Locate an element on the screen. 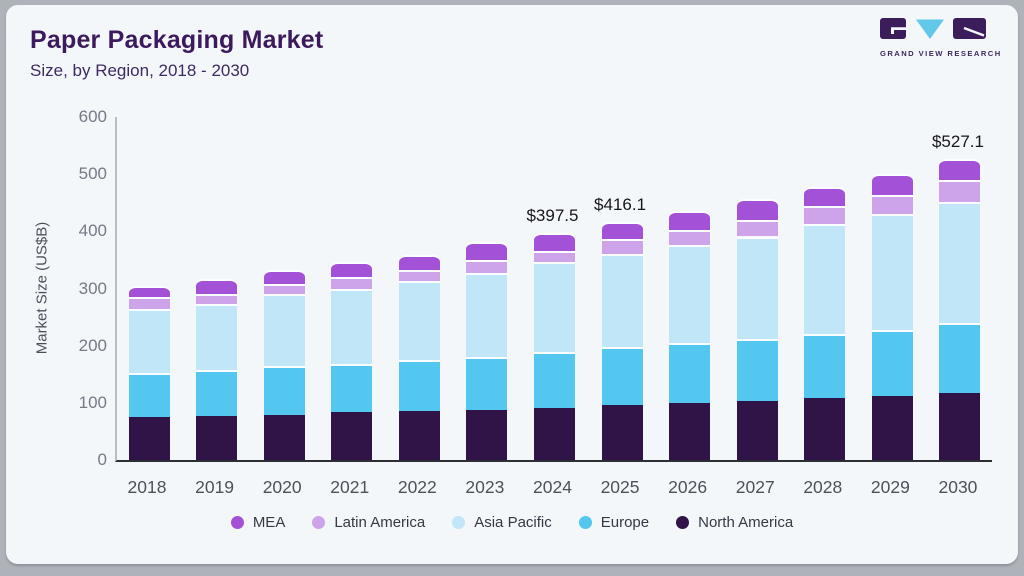 The image size is (1024, 576). stacked-bar-2025 is located at coordinates (622, 341).